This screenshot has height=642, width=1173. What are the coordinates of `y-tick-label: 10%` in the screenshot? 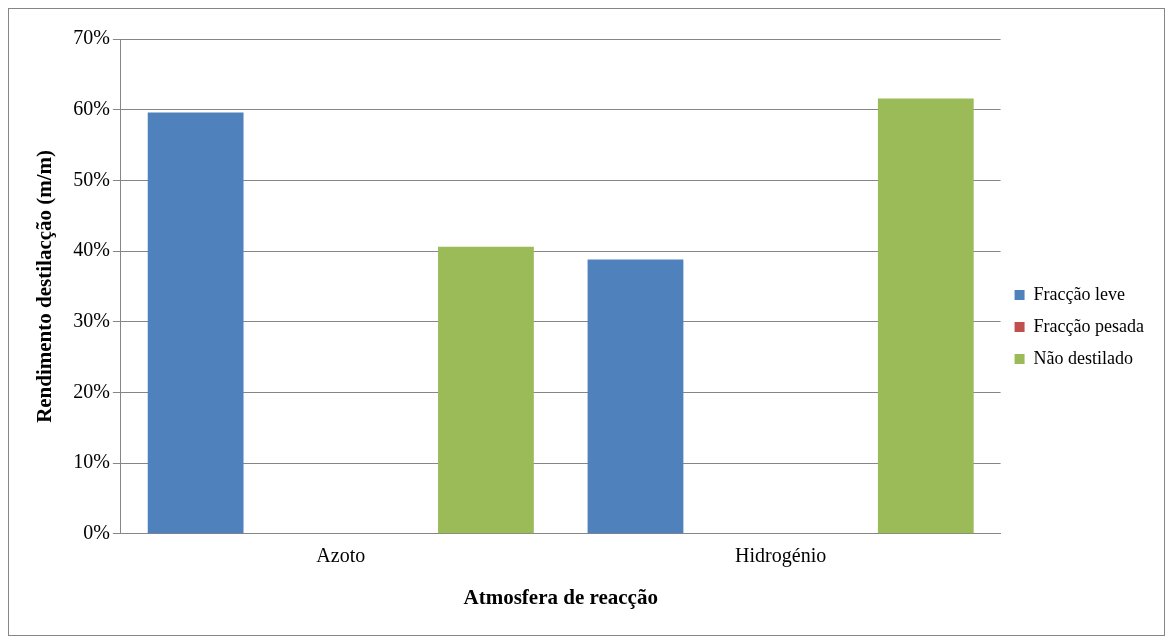 It's located at (91, 461).